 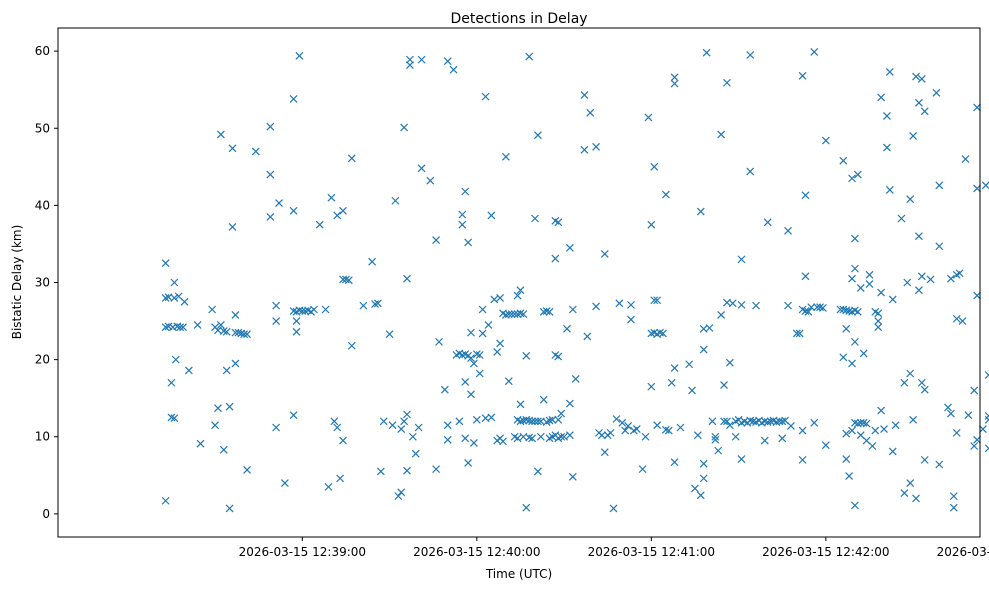 I want to click on y-tick-label: 30, so click(x=42, y=283).